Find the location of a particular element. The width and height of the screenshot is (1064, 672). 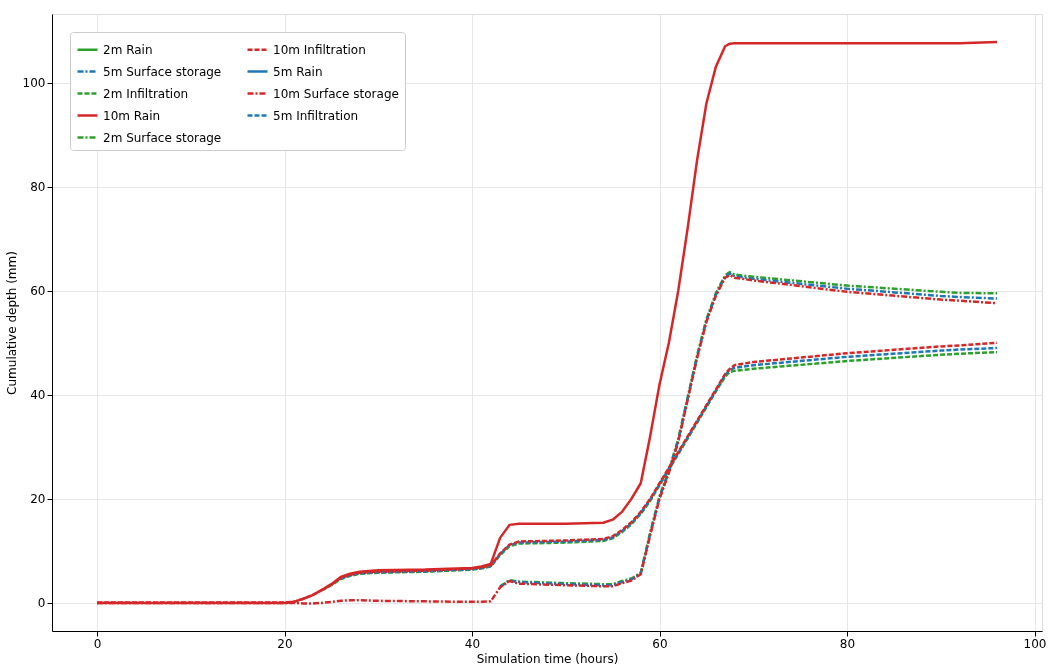

x-tick-label: 40 is located at coordinates (472, 643).